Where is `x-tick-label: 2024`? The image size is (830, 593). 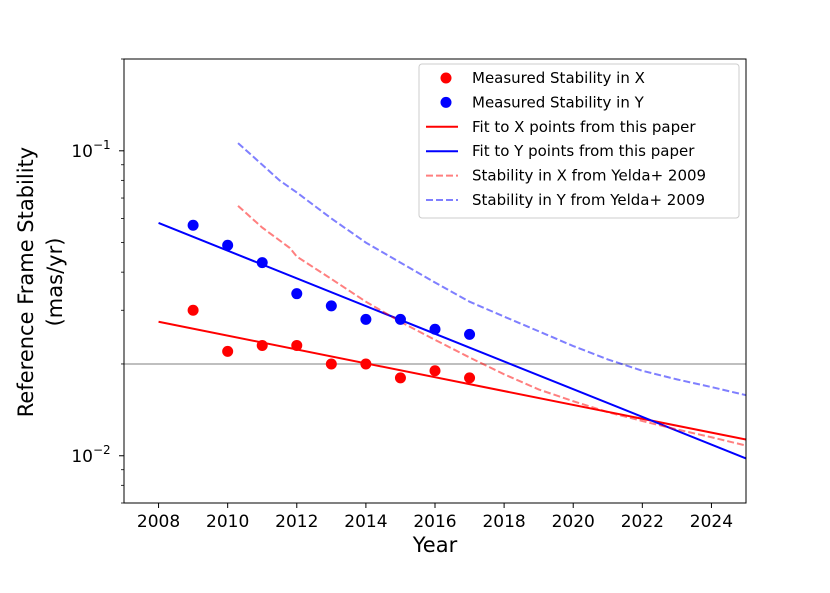 x-tick-label: 2024 is located at coordinates (711, 522).